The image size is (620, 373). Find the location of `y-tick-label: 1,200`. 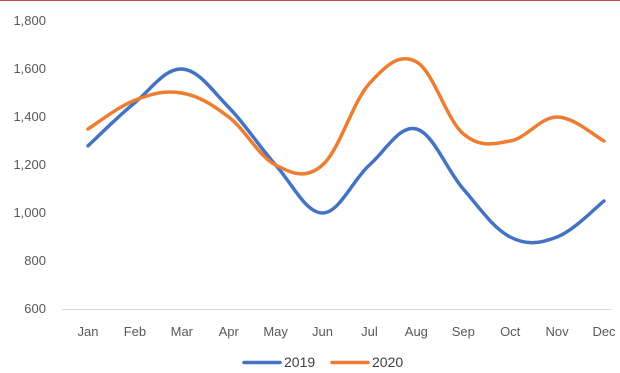

y-tick-label: 1,200 is located at coordinates (29, 164).